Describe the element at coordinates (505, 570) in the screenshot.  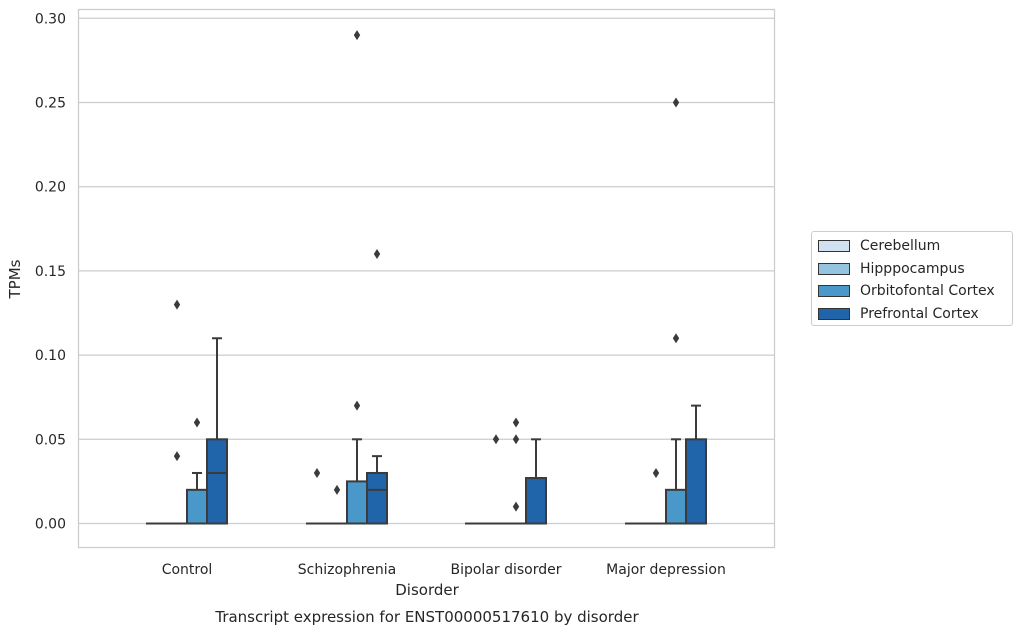
I see `x-tick-label: Bipolar disorder` at that location.